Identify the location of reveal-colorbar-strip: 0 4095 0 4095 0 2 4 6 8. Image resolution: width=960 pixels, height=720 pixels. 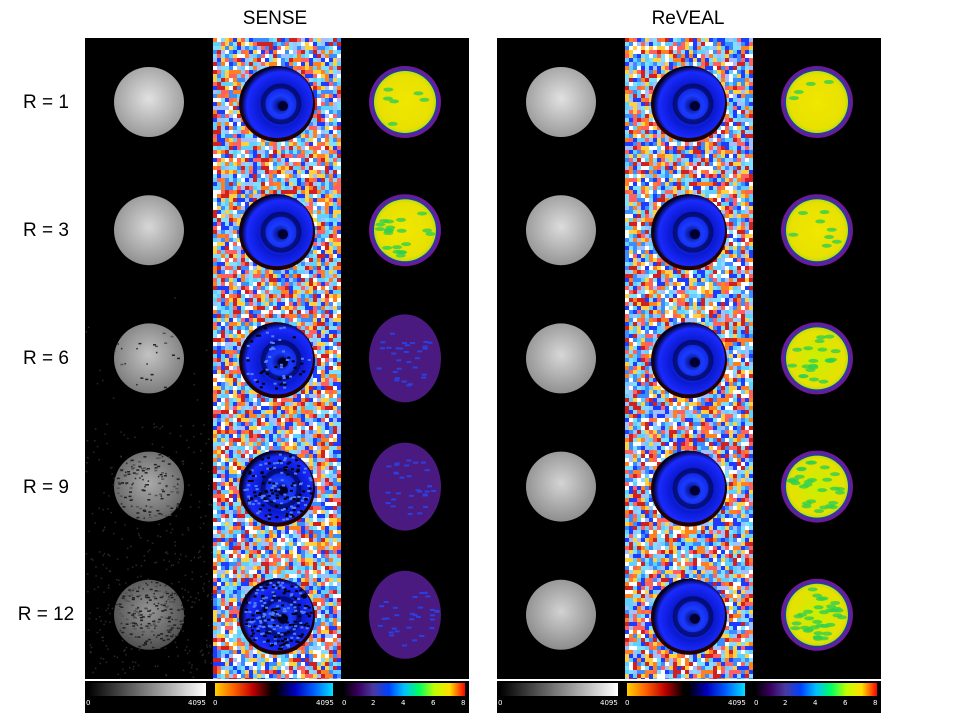
(689, 697).